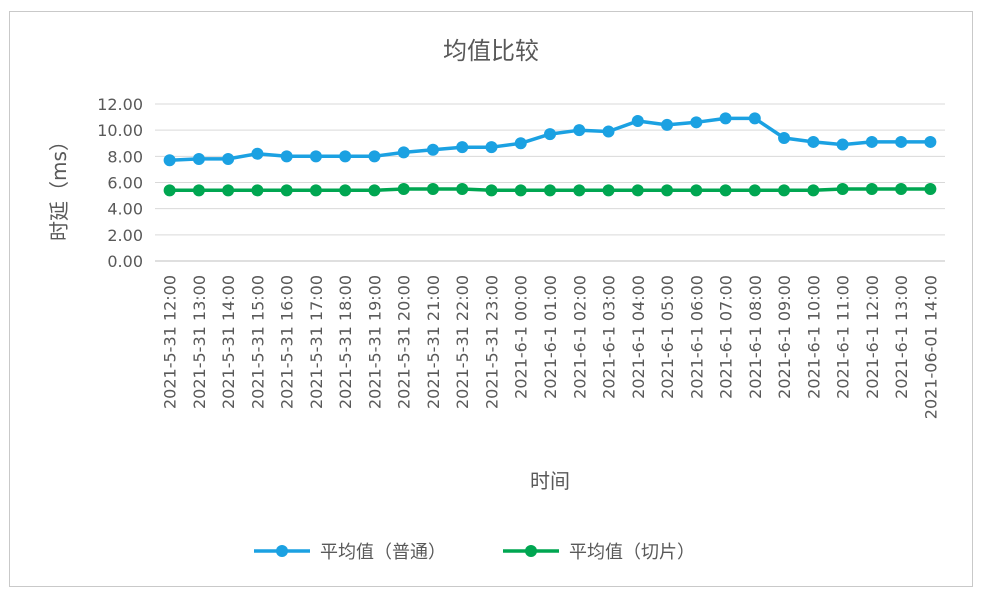  I want to click on y-tick-label: 4.00, so click(125, 209).